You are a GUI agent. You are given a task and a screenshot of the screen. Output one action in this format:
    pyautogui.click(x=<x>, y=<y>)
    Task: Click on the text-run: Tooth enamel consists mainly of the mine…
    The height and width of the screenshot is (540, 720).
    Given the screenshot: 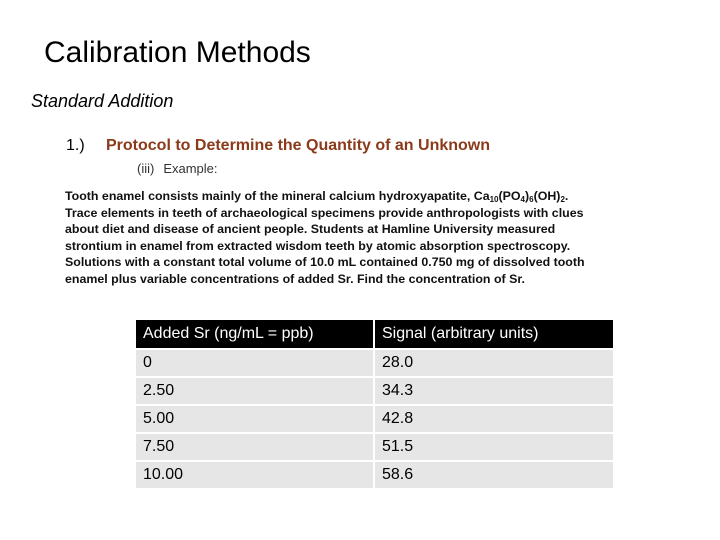 What is the action you would take?
    pyautogui.click(x=277, y=196)
    